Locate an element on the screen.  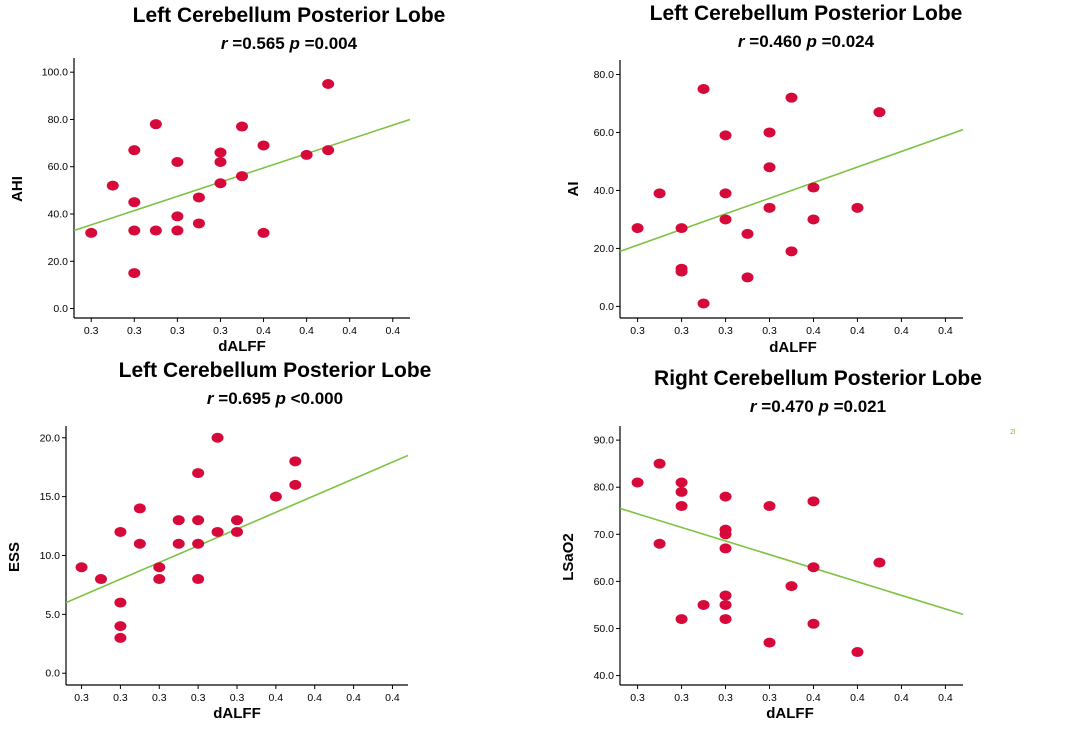
y-tick-label: 0.0 is located at coordinates (606, 307).